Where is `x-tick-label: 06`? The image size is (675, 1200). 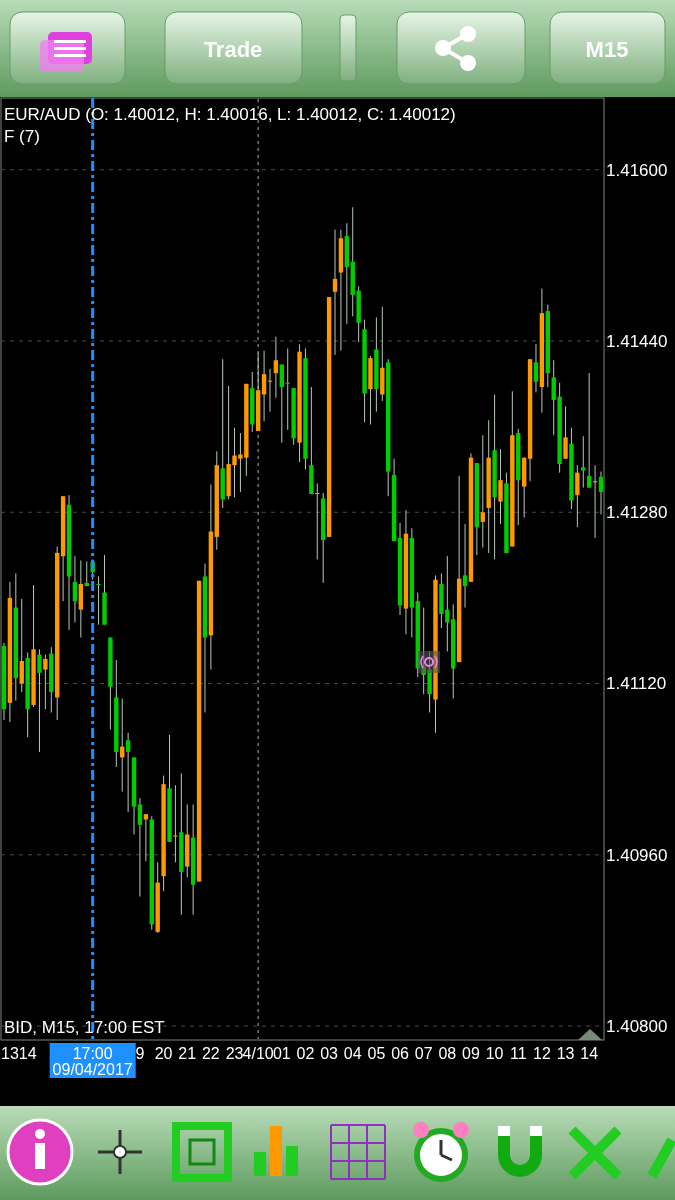 x-tick-label: 06 is located at coordinates (400, 1053).